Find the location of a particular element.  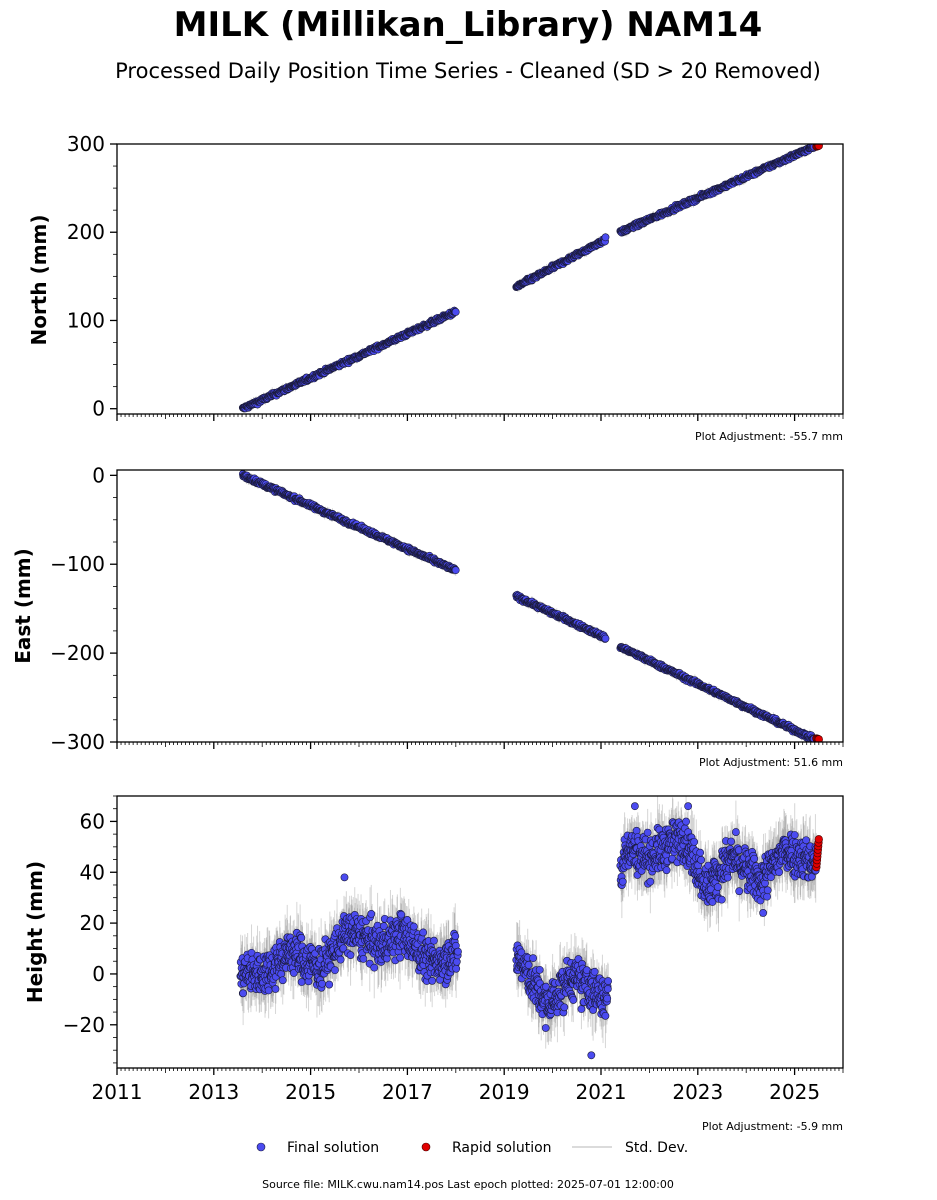

y-tick-label: −300 is located at coordinates (77, 742).